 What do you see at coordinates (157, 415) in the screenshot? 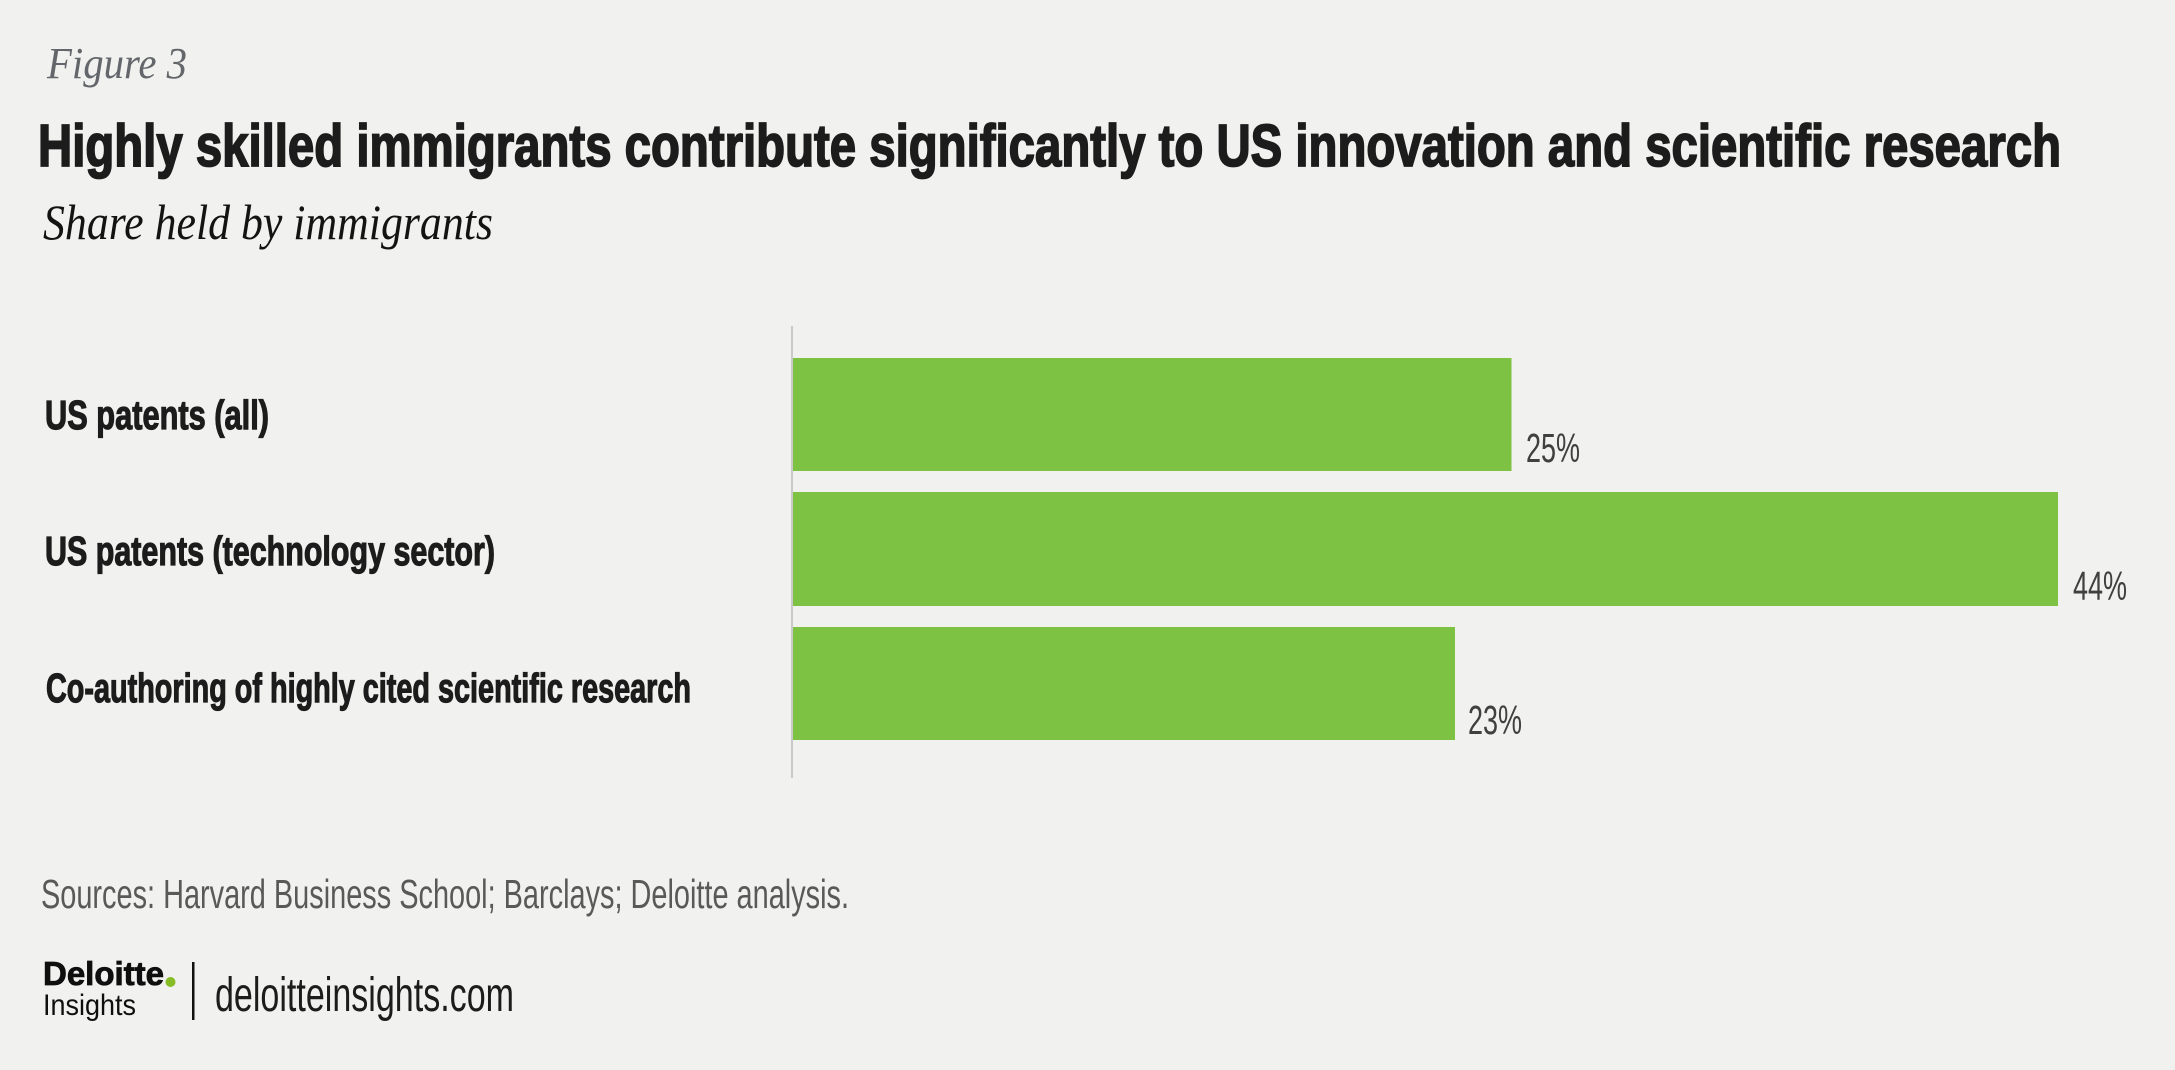
I see `svg-text: US patents (all)` at bounding box center [157, 415].